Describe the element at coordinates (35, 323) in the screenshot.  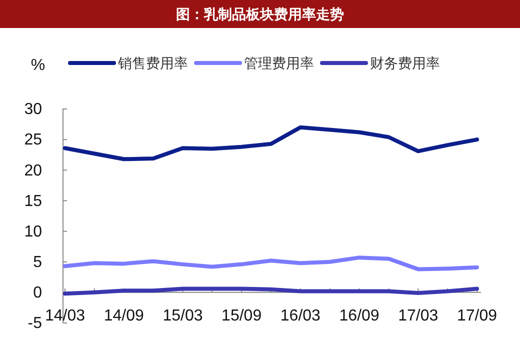
I see `y-tick-label: -5` at that location.